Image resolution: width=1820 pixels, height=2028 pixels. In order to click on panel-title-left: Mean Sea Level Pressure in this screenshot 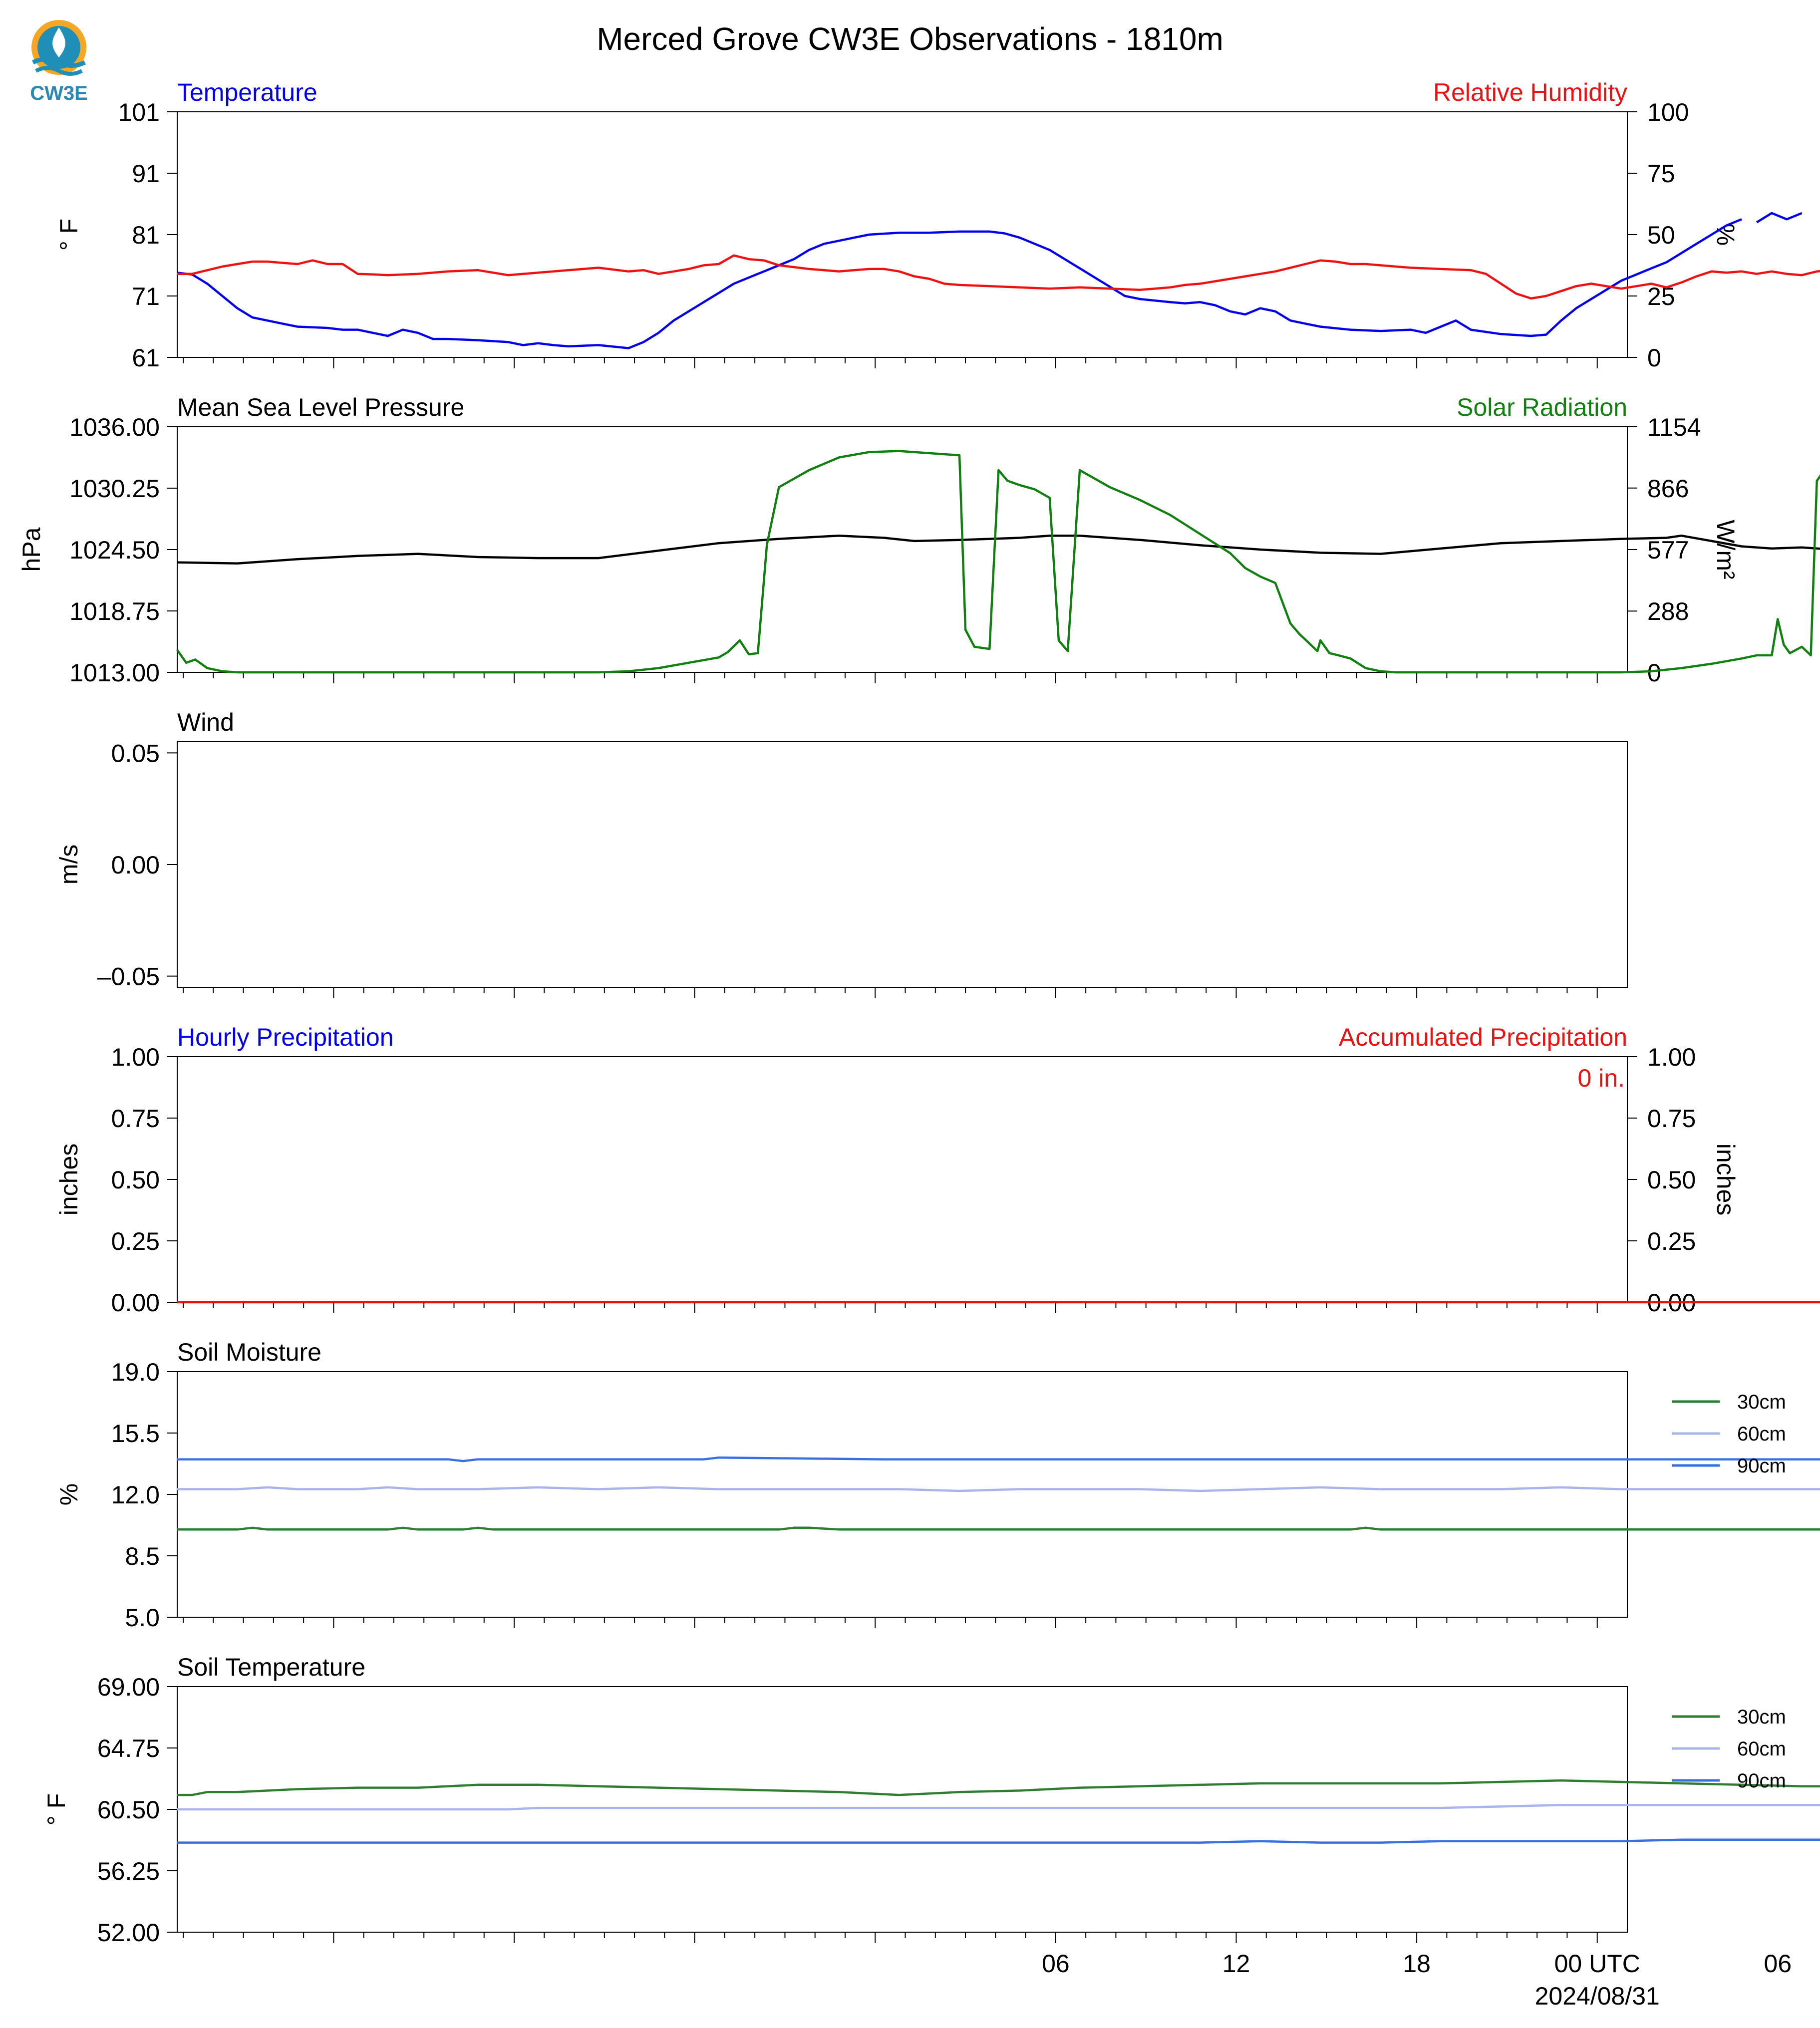, I will do `click(320, 407)`.